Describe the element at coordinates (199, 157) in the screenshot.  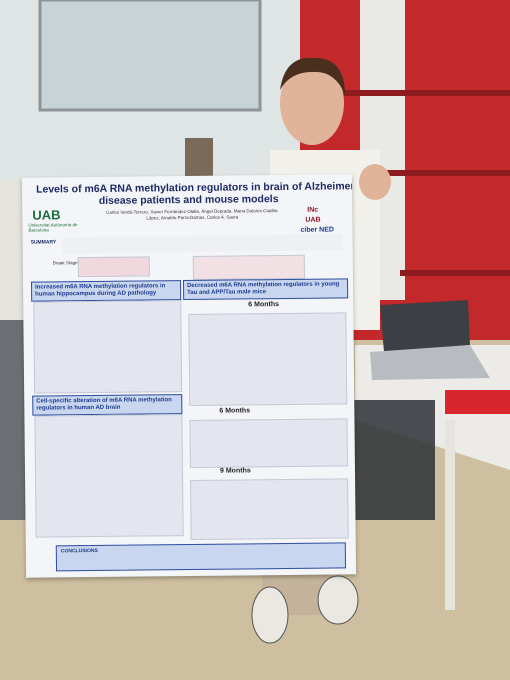
I see `small-poster` at that location.